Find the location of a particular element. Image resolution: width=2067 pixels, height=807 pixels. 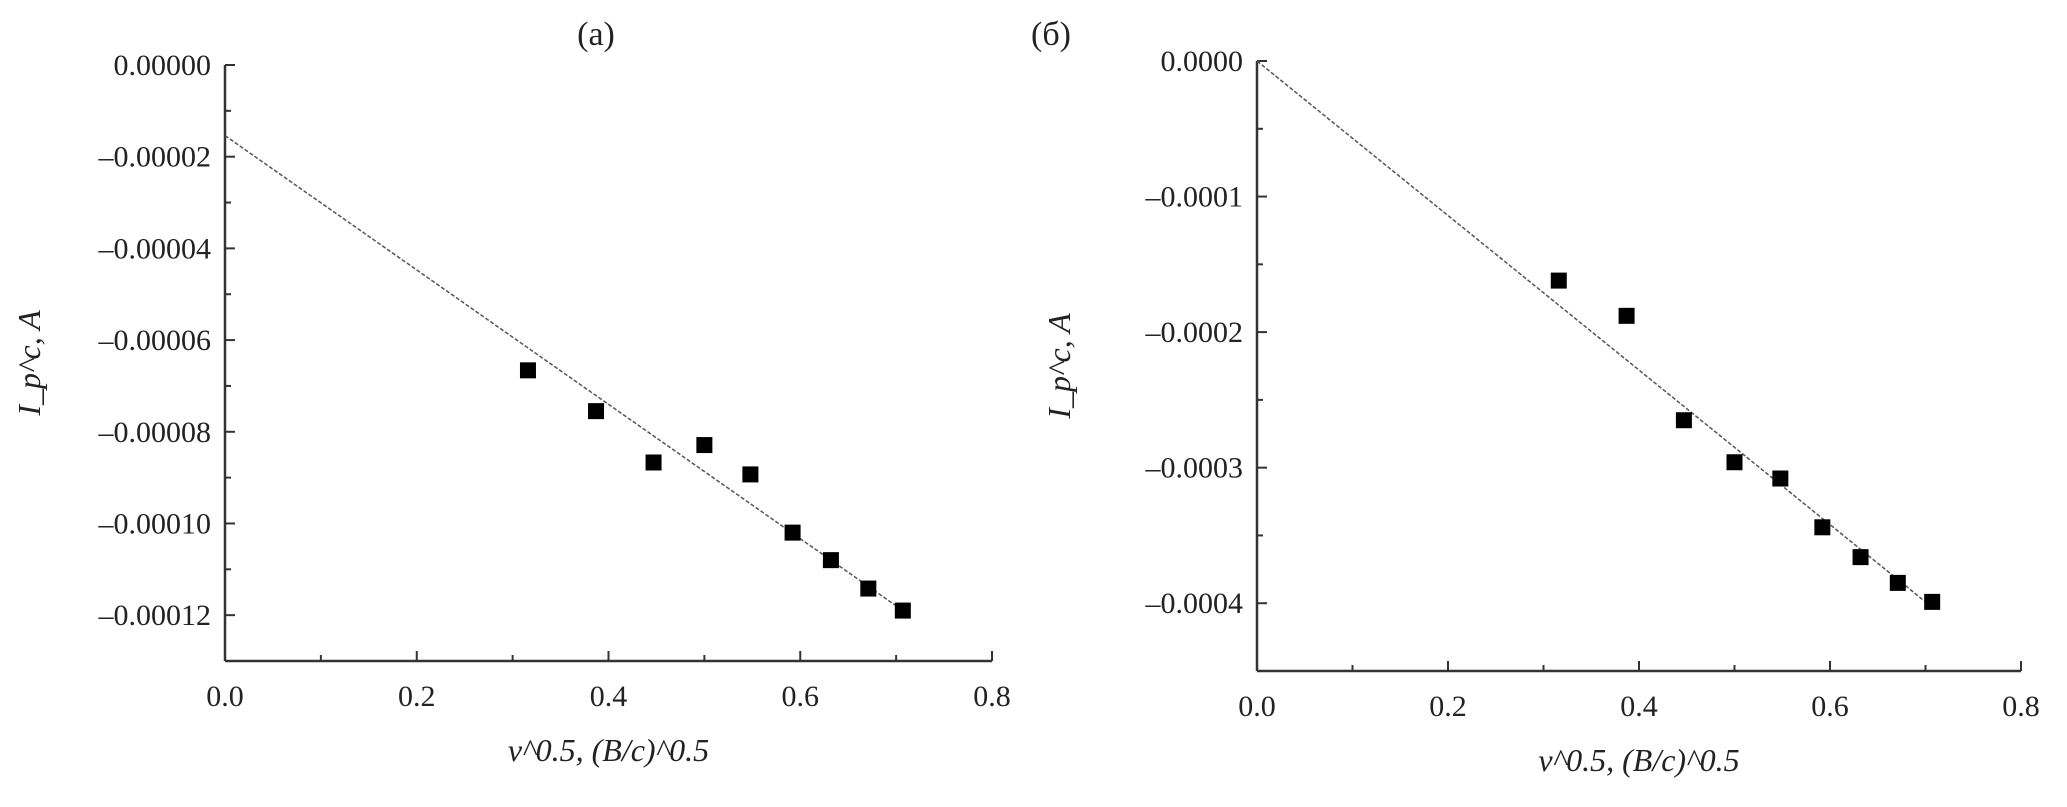

y-tick-label: –0.00002 is located at coordinates (155, 157).